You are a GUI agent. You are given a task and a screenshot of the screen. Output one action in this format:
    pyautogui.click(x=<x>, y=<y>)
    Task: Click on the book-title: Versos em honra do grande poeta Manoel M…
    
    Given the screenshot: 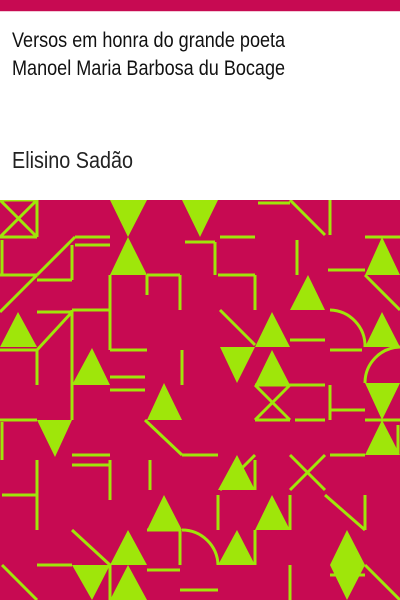 What is the action you would take?
    pyautogui.click(x=175, y=55)
    